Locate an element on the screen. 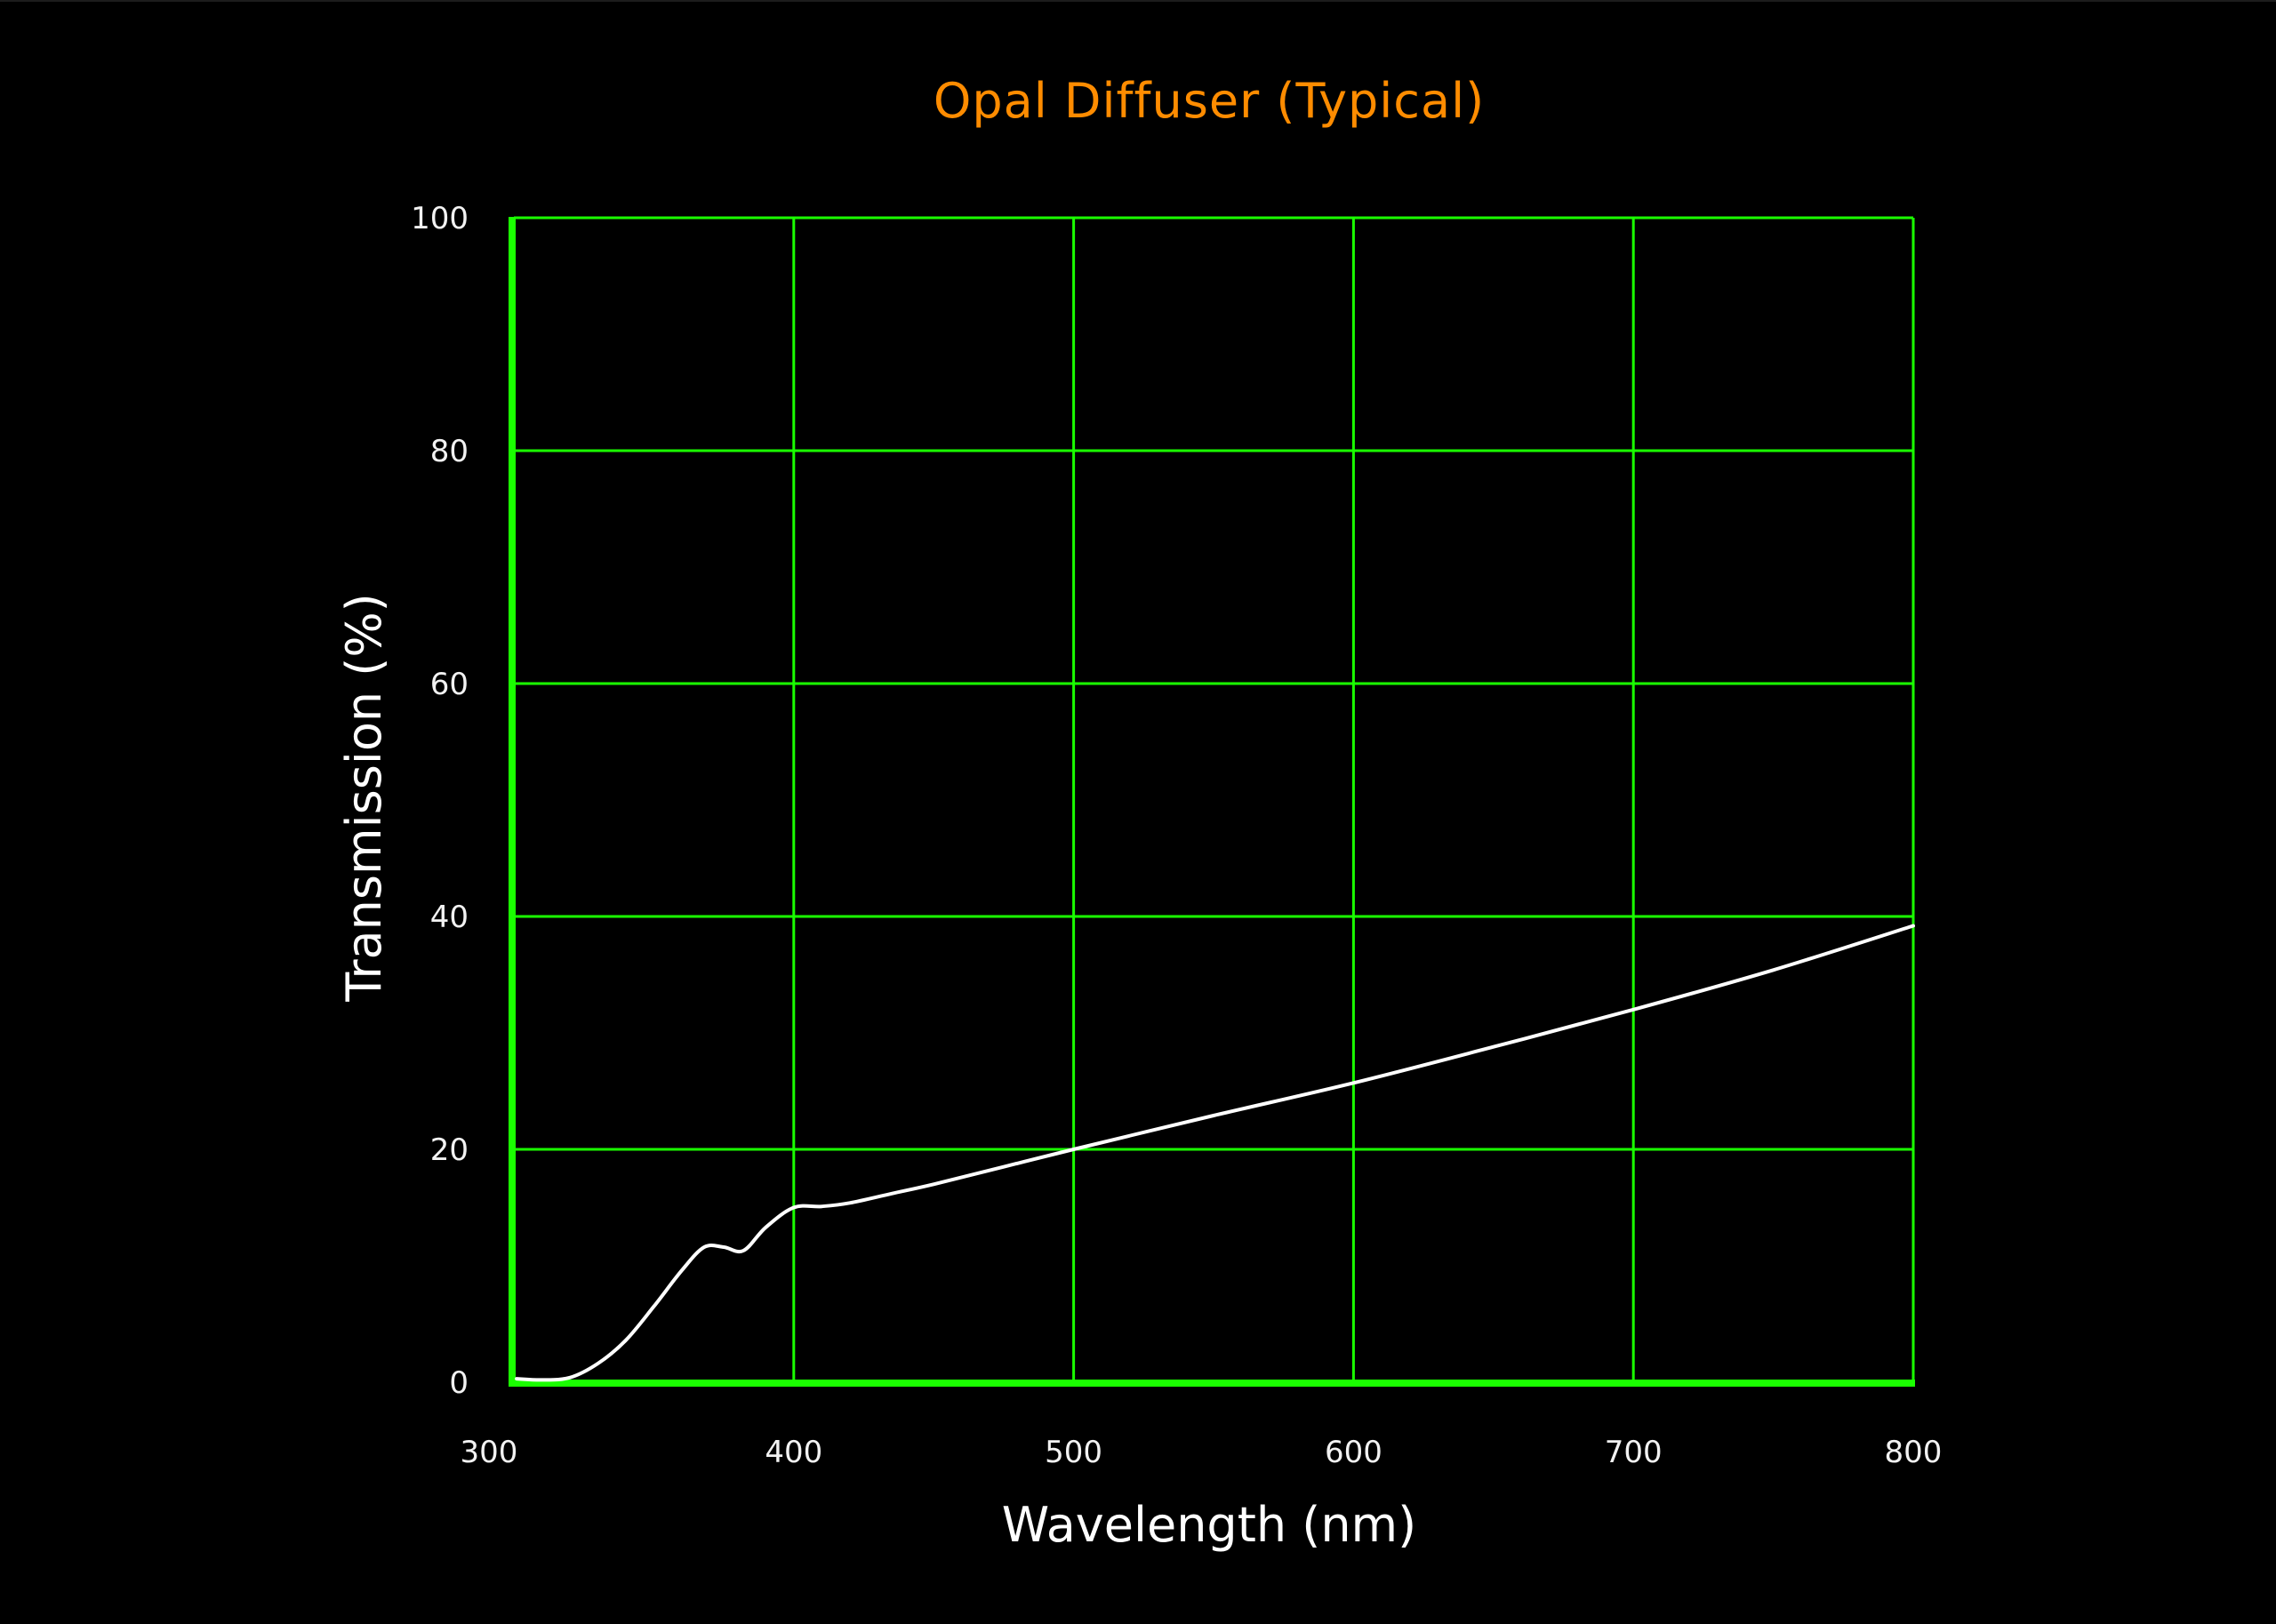 This screenshot has height=1624, width=2276. x-axis-line is located at coordinates (1212, 1383).